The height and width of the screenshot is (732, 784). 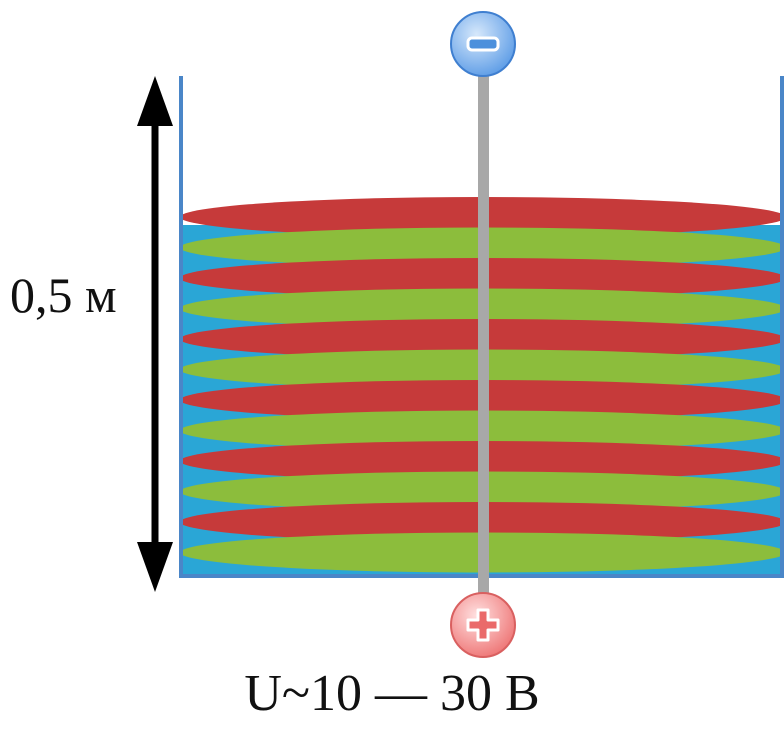 I want to click on voltage-label: U~10 — 30 В, so click(x=392, y=693).